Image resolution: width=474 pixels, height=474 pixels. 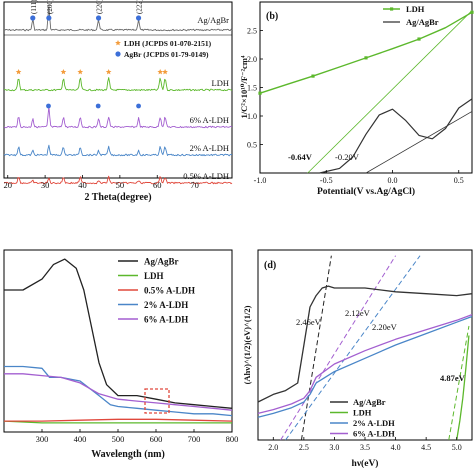 I want to click on y-tick-label: 2.0, so click(x=252, y=59).